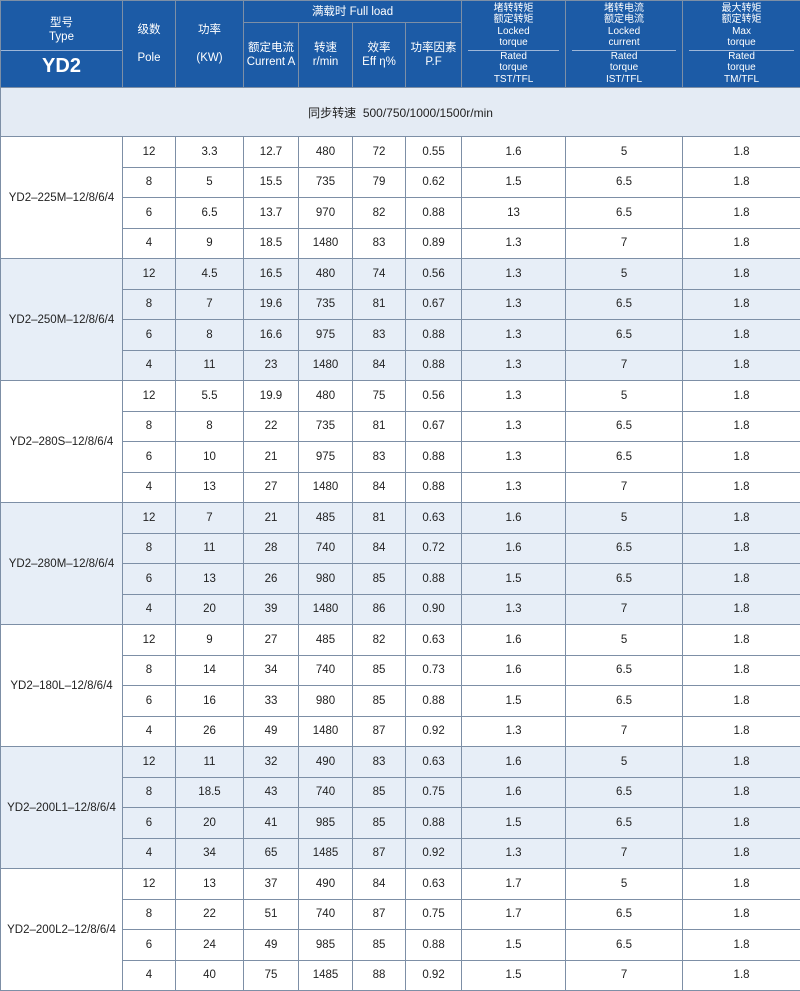 The height and width of the screenshot is (991, 800). Describe the element at coordinates (210, 670) in the screenshot. I see `data-cell: 14` at that location.